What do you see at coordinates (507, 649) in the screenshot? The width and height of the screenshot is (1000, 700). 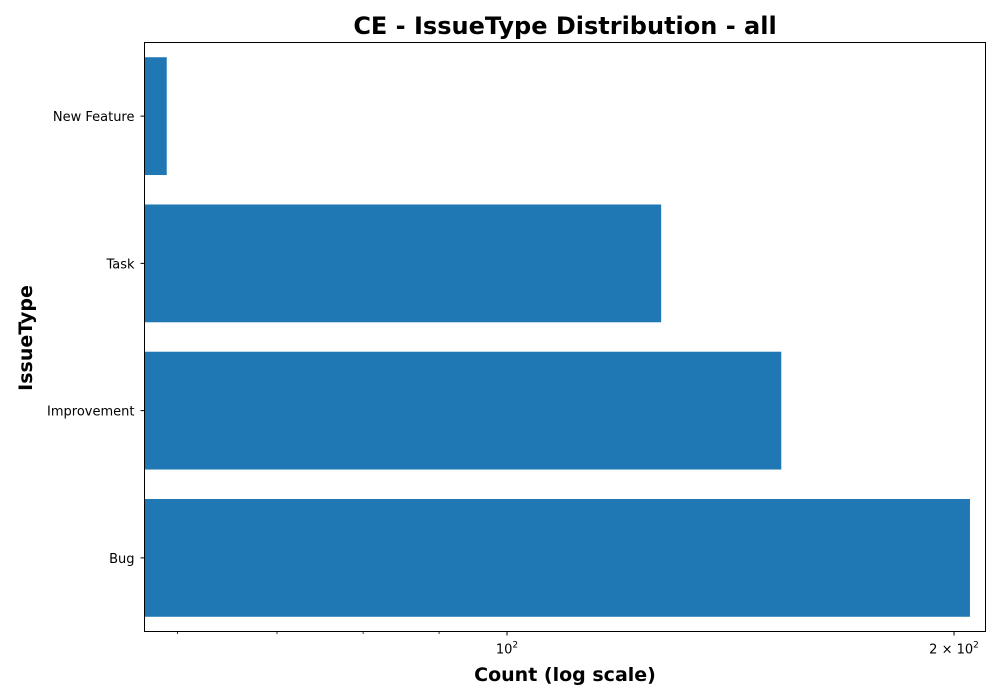 I see `x-tick-label: 102` at bounding box center [507, 649].